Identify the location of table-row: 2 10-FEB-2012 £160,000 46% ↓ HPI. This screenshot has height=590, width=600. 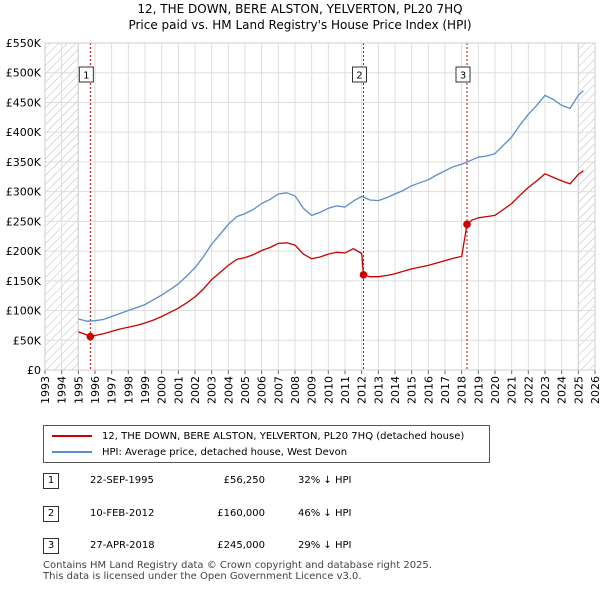
(233, 515).